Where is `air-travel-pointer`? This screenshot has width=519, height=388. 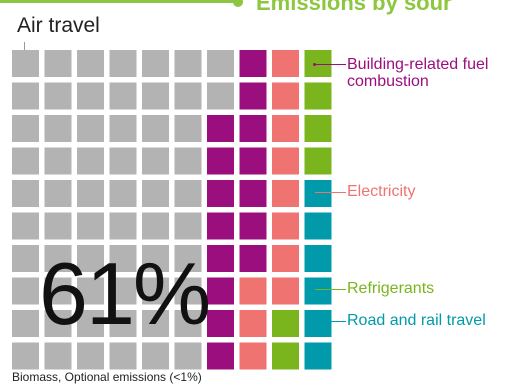 air-travel-pointer is located at coordinates (24, 46).